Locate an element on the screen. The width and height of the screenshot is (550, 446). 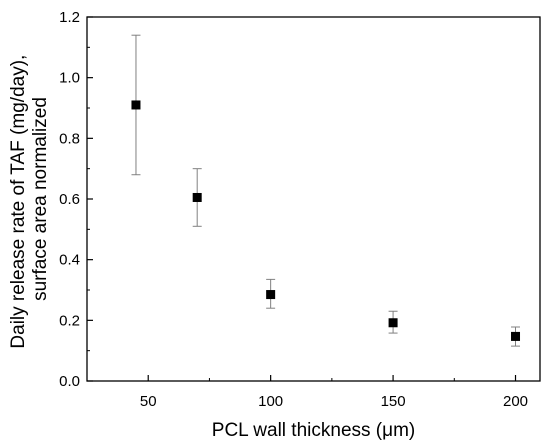
x-axis-title: PCL wall thickness (μm) is located at coordinates (313, 430).